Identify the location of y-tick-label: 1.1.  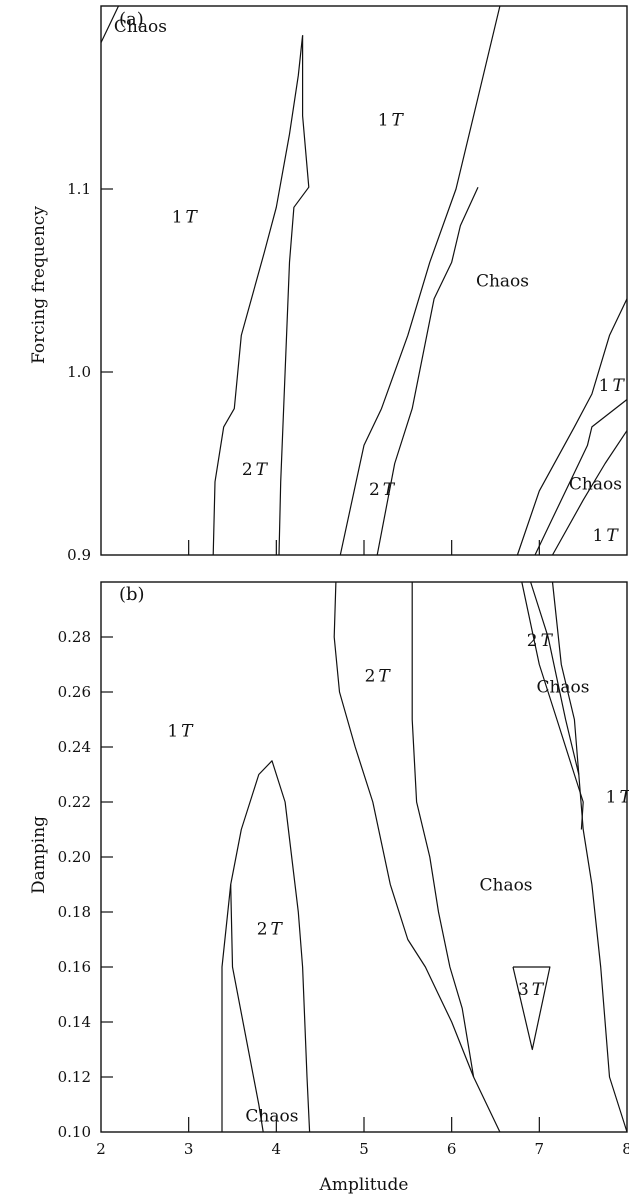
(79, 189).